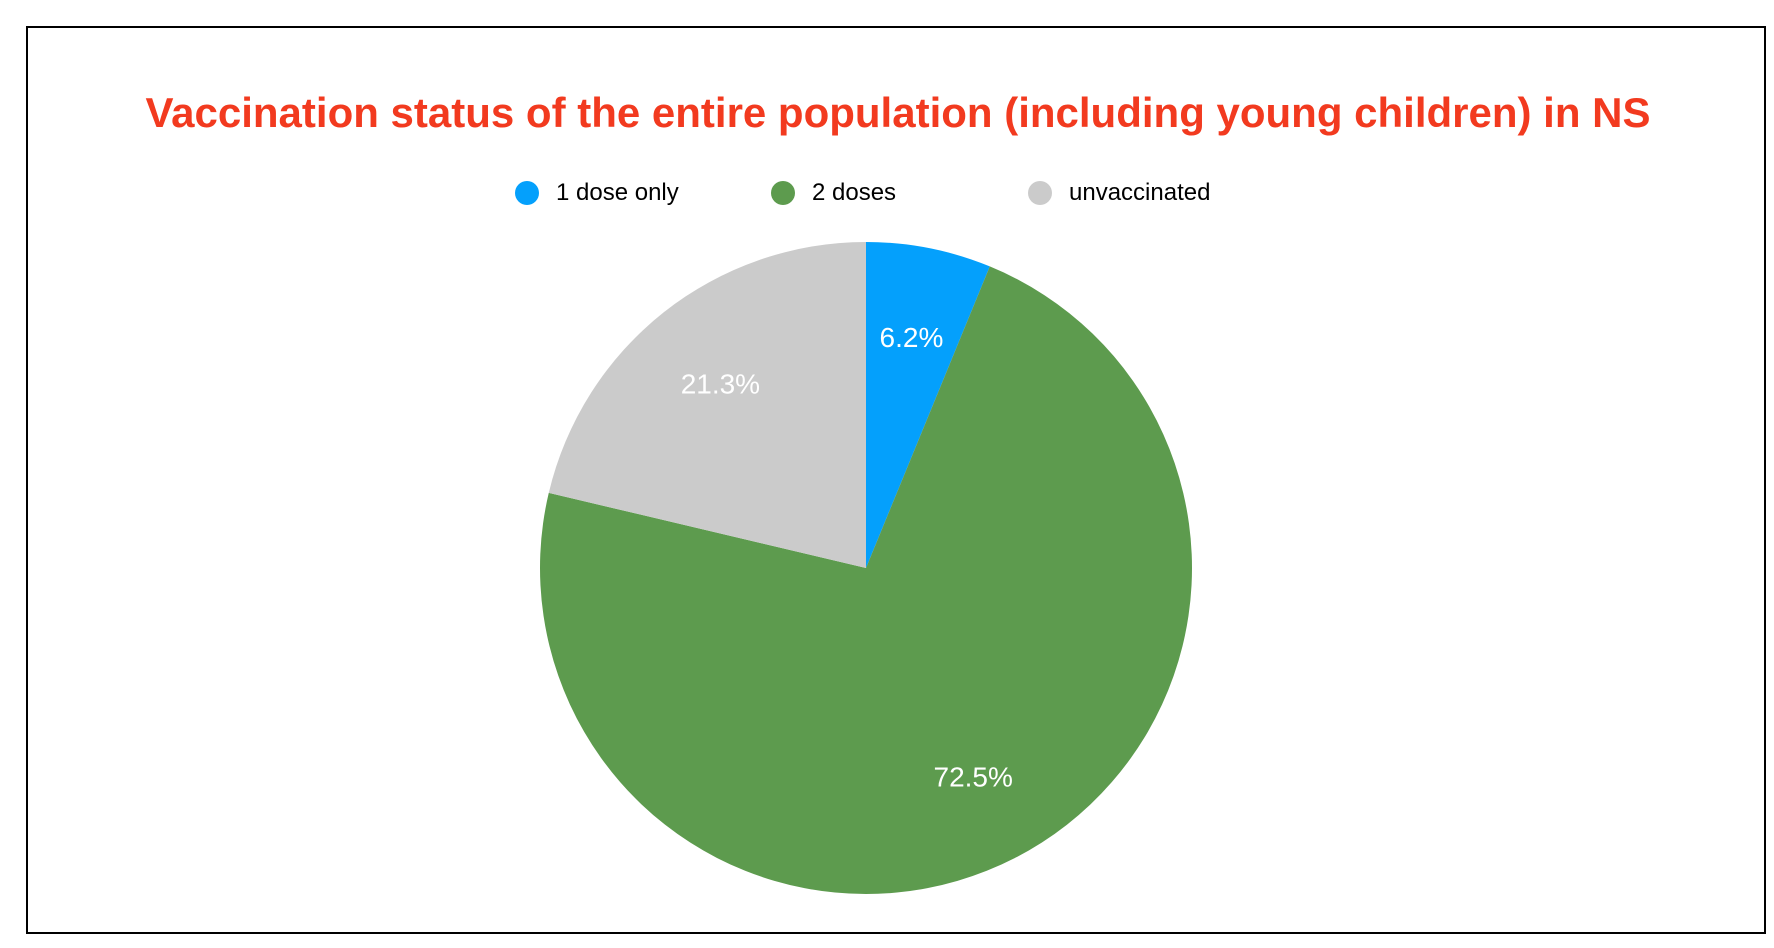  I want to click on legend-swatch-unvaccinated, so click(1040, 193).